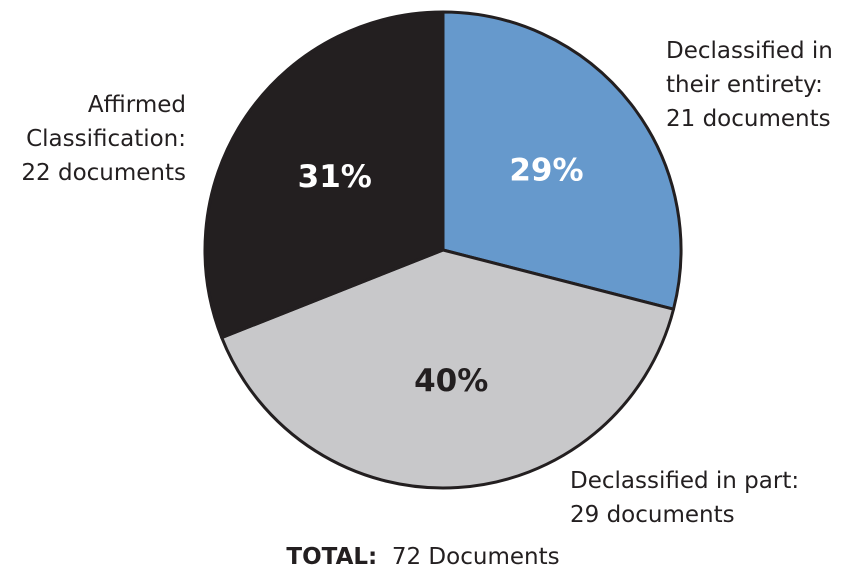 This screenshot has height=586, width=846. I want to click on value-label: 40%, so click(451, 381).